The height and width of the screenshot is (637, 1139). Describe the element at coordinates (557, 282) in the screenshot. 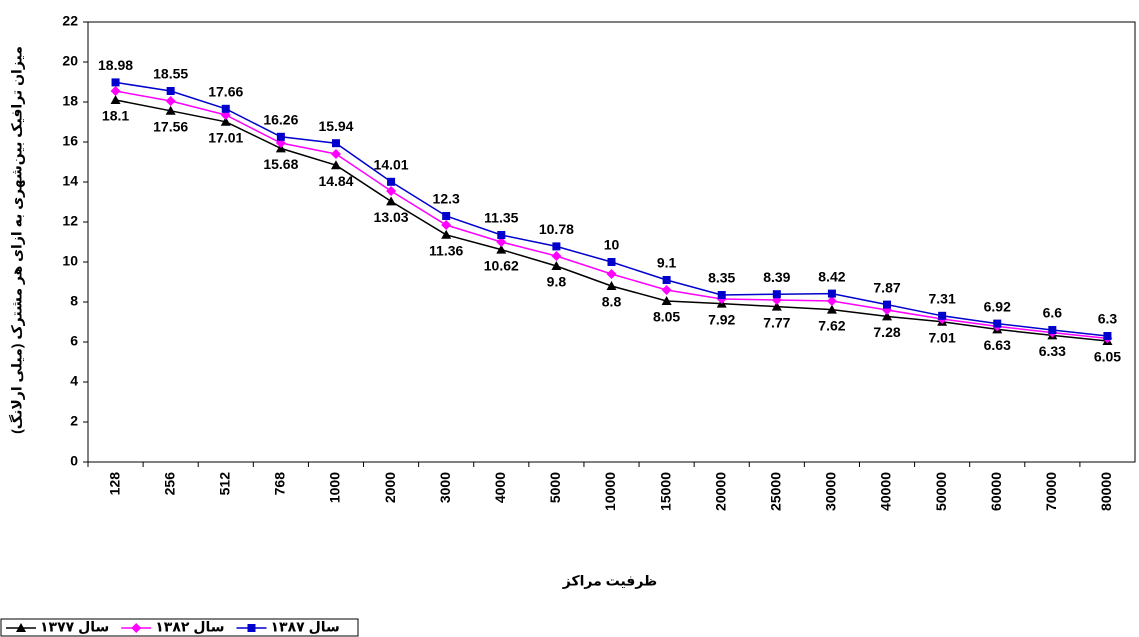

I see `data-label: 9.8` at that location.